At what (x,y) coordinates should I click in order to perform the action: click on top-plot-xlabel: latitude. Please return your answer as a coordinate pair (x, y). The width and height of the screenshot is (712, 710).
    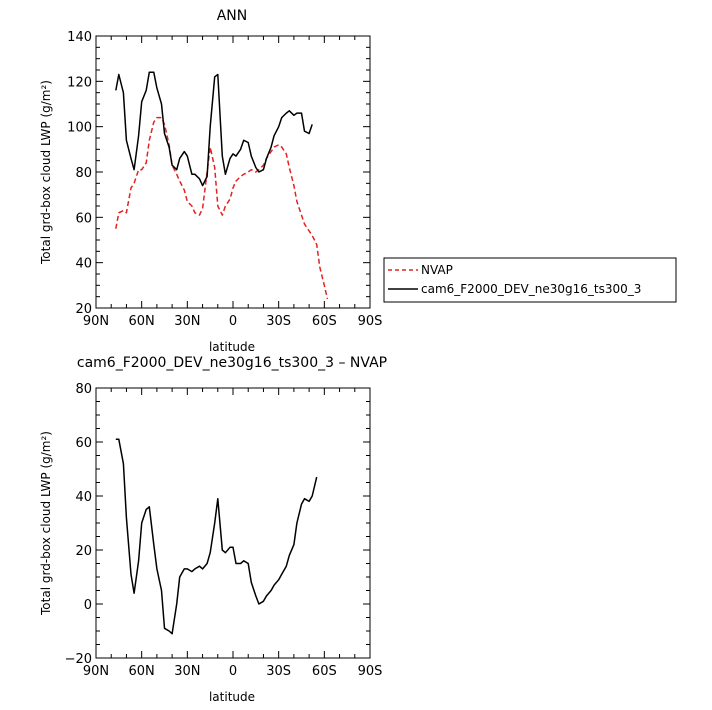
    Looking at the image, I should click on (232, 347).